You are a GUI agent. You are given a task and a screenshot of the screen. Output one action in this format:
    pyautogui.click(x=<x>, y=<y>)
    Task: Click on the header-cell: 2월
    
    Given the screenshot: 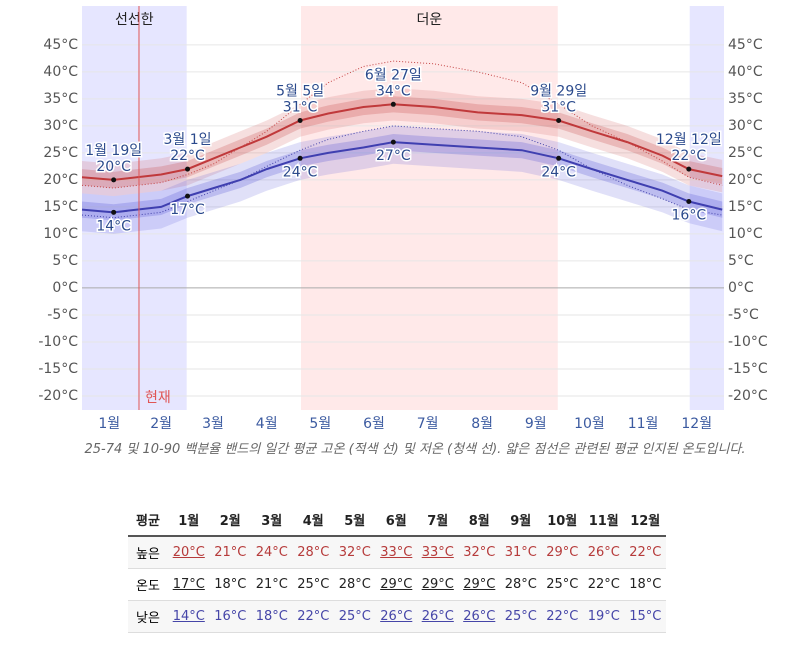 What is the action you would take?
    pyautogui.click(x=230, y=520)
    